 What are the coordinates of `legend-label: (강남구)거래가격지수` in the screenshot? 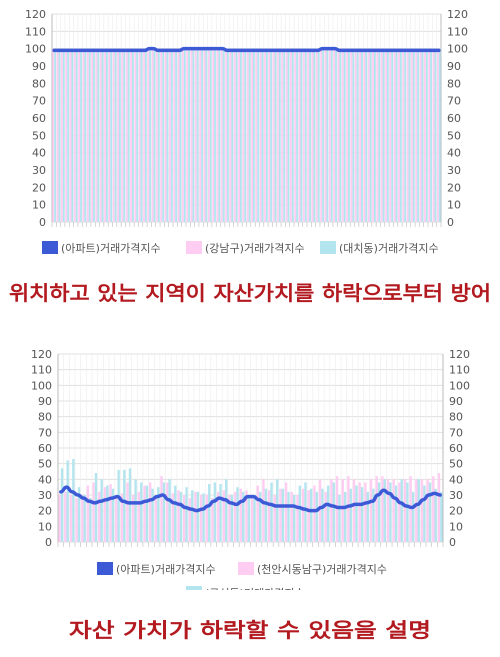 It's located at (255, 248).